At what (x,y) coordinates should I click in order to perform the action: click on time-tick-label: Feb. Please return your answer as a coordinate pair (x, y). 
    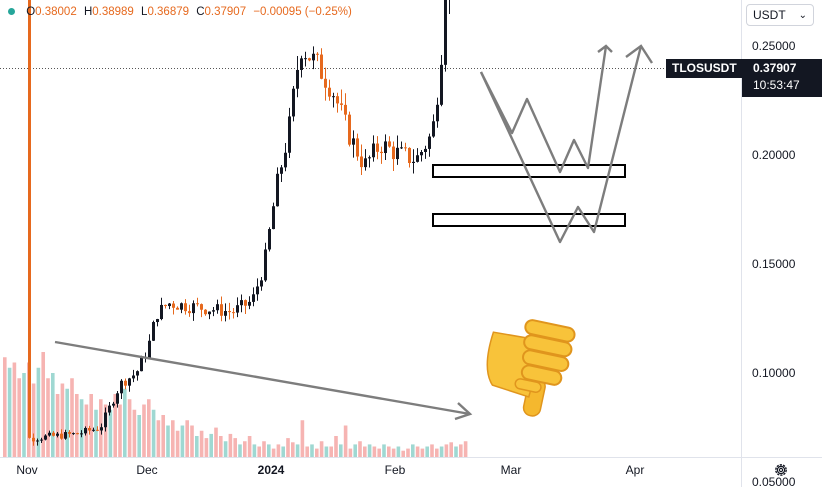
    Looking at the image, I should click on (395, 470).